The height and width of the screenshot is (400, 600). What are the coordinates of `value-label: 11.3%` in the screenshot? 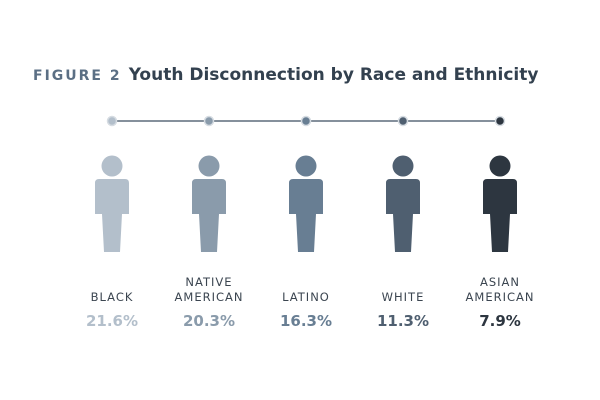 It's located at (403, 321).